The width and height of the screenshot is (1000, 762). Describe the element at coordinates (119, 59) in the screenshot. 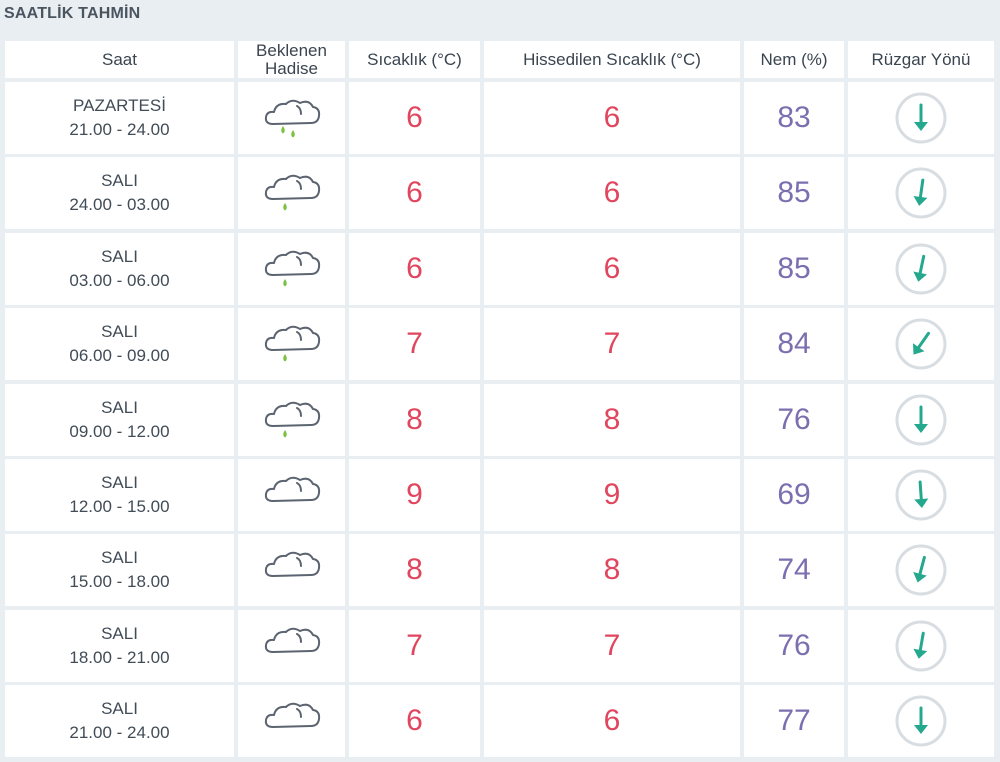

I see `header-saat: Saat` at that location.